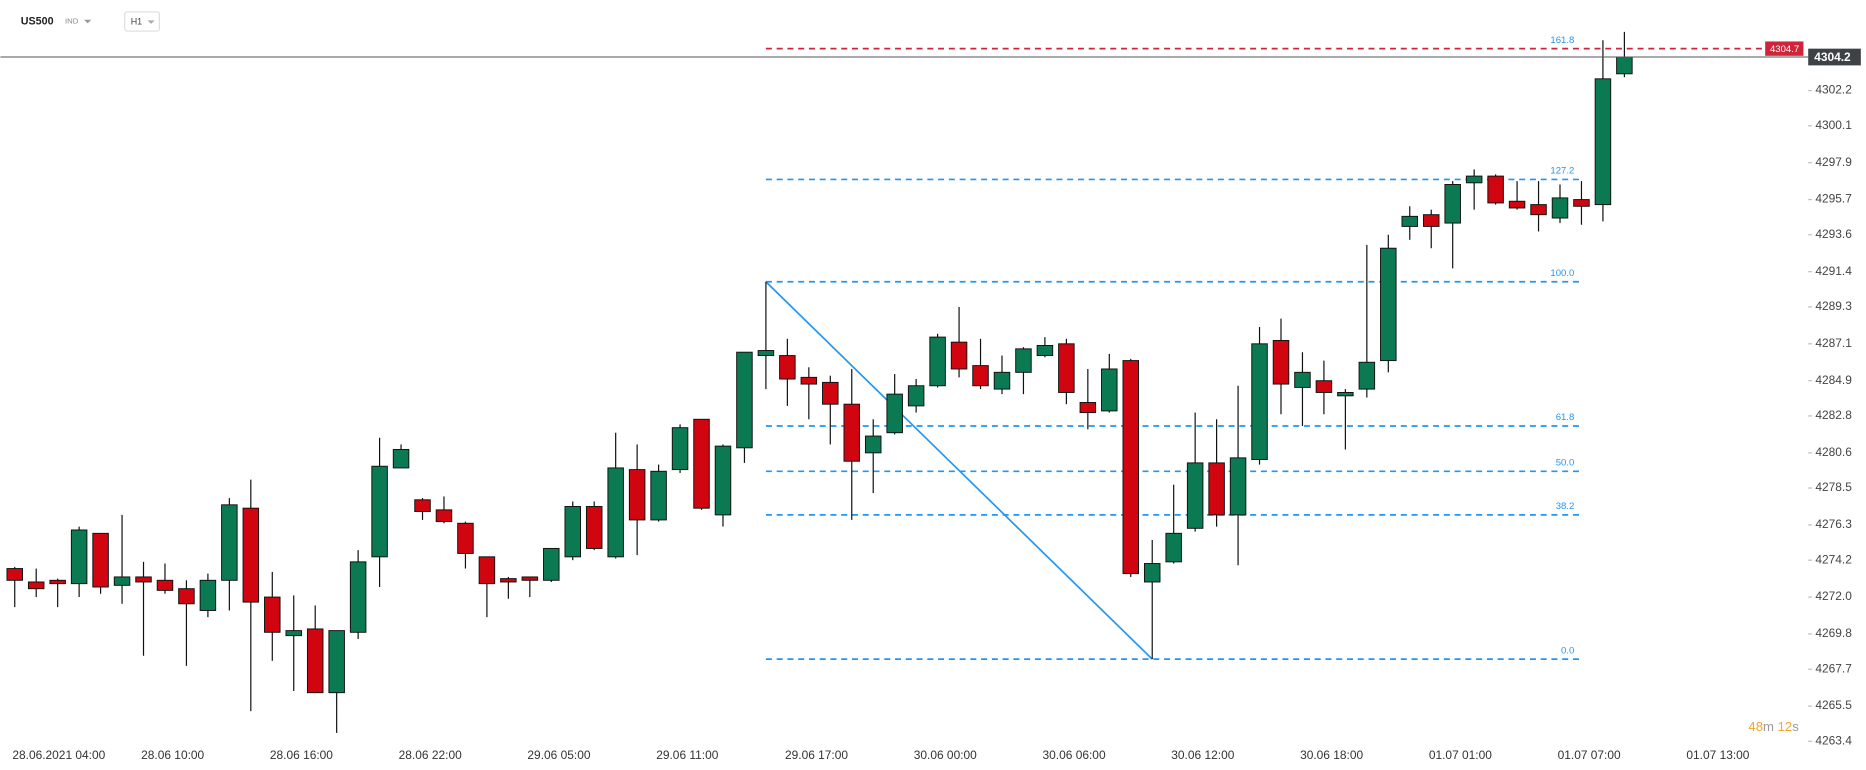 This screenshot has width=1866, height=770. Describe the element at coordinates (88, 21) in the screenshot. I see `market-caret` at that location.